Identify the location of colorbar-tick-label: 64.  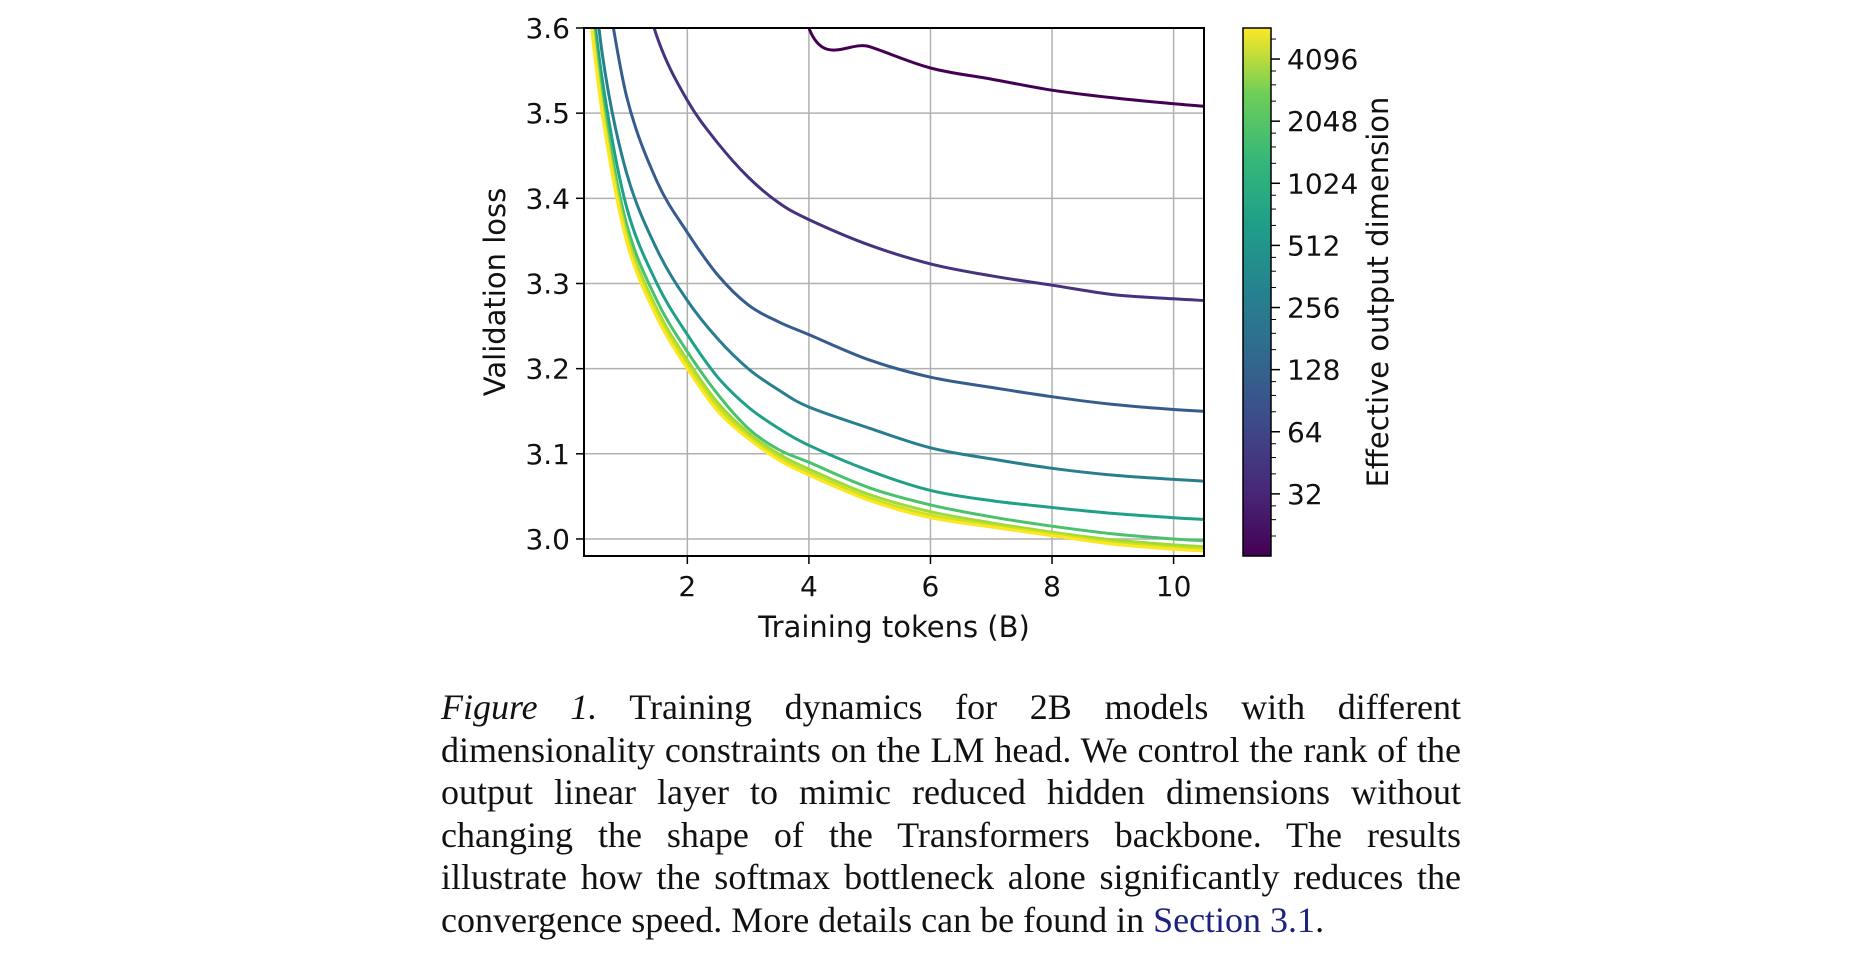
(1305, 432).